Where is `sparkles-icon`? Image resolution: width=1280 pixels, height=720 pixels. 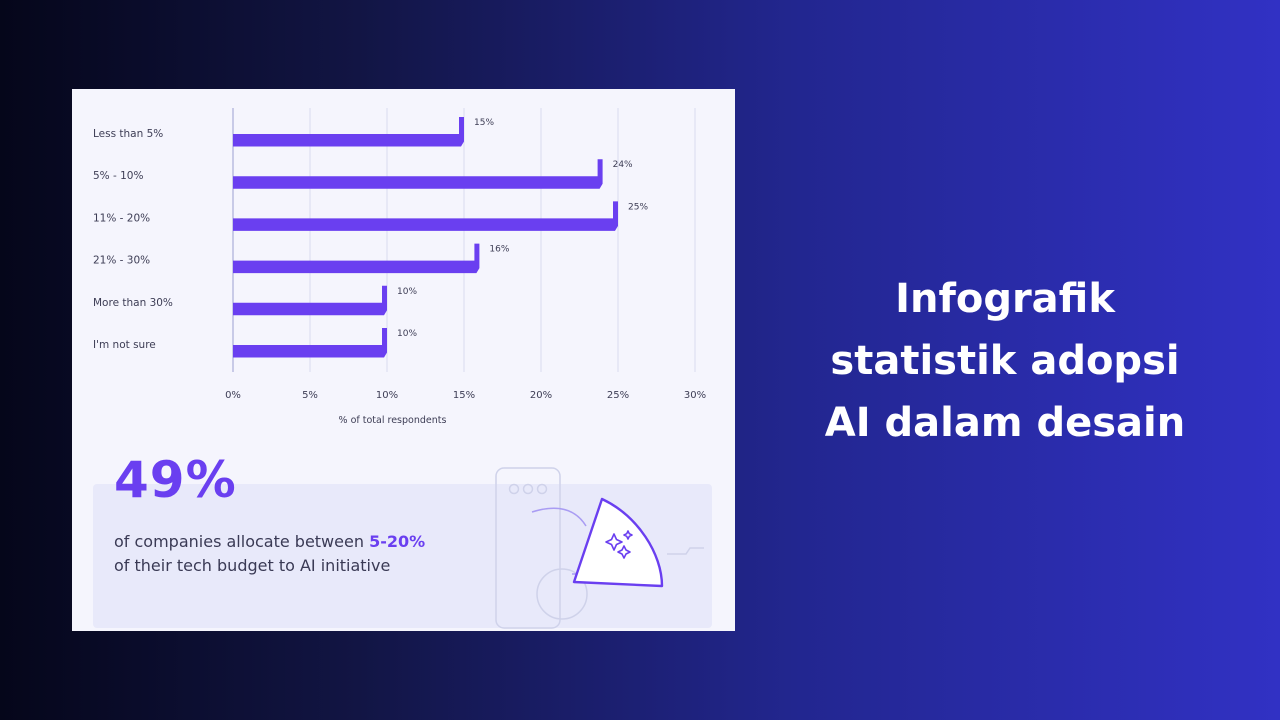
sparkles-icon is located at coordinates (619, 544).